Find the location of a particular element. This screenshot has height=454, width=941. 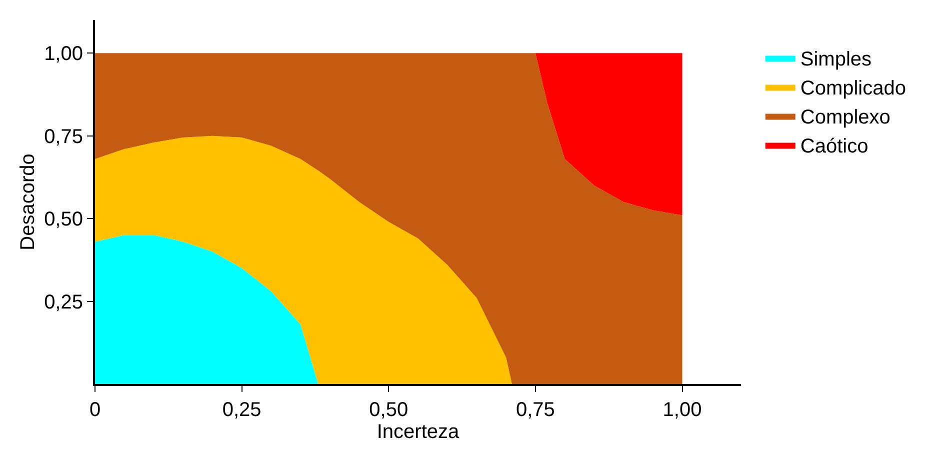

x-tick-label: 0 is located at coordinates (95, 410).